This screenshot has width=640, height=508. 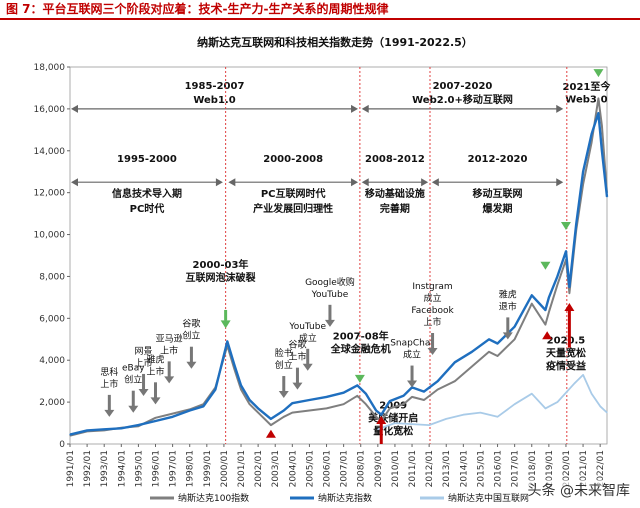 I want to click on event-label: 成立, so click(x=433, y=298).